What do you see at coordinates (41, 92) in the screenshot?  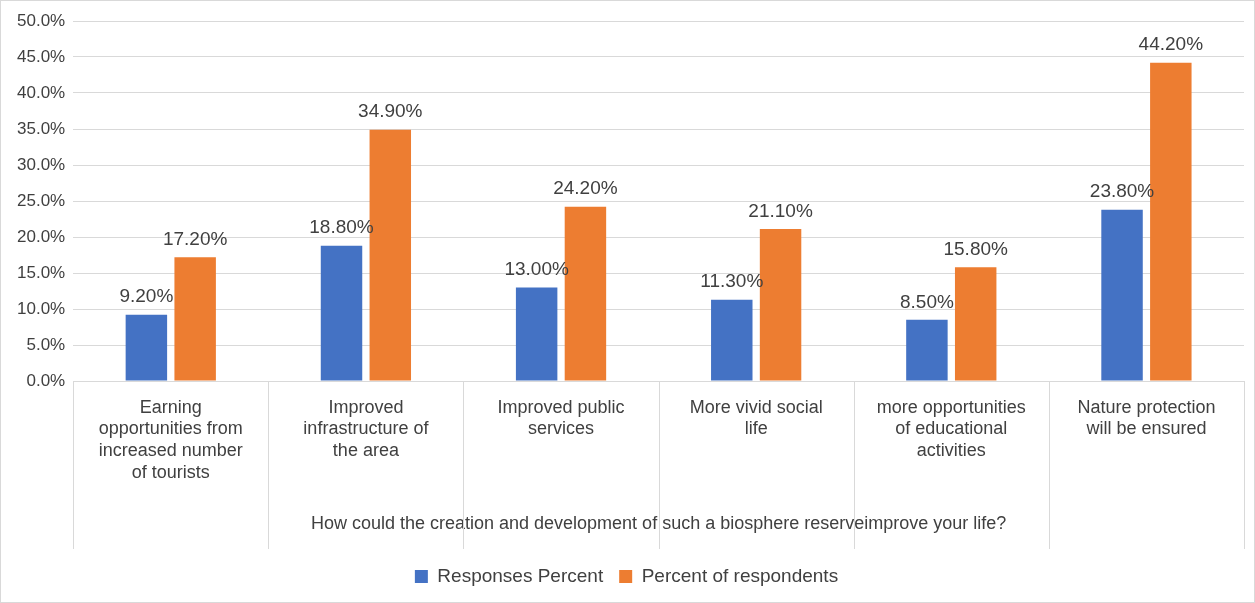 I see `y-tick-label: 40.0%` at bounding box center [41, 92].